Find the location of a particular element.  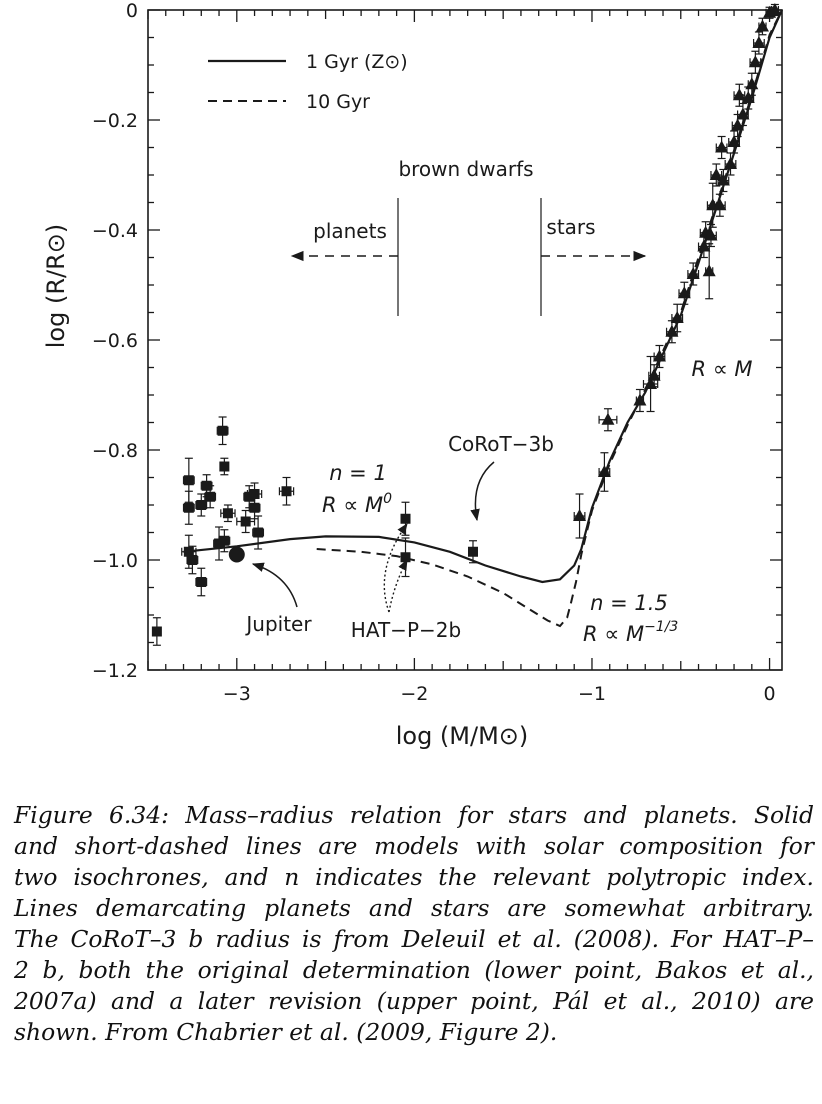

hat-arrow-lower is located at coordinates (398, 586).